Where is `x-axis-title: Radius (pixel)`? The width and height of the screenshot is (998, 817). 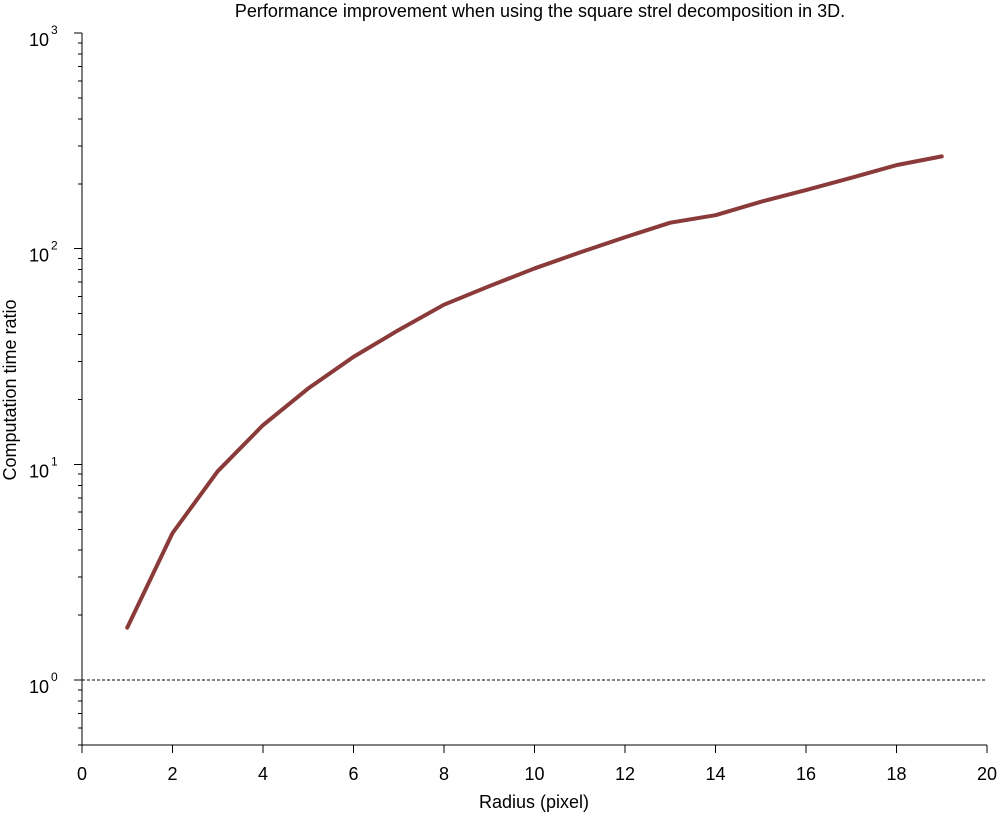 x-axis-title: Radius (pixel) is located at coordinates (534, 802).